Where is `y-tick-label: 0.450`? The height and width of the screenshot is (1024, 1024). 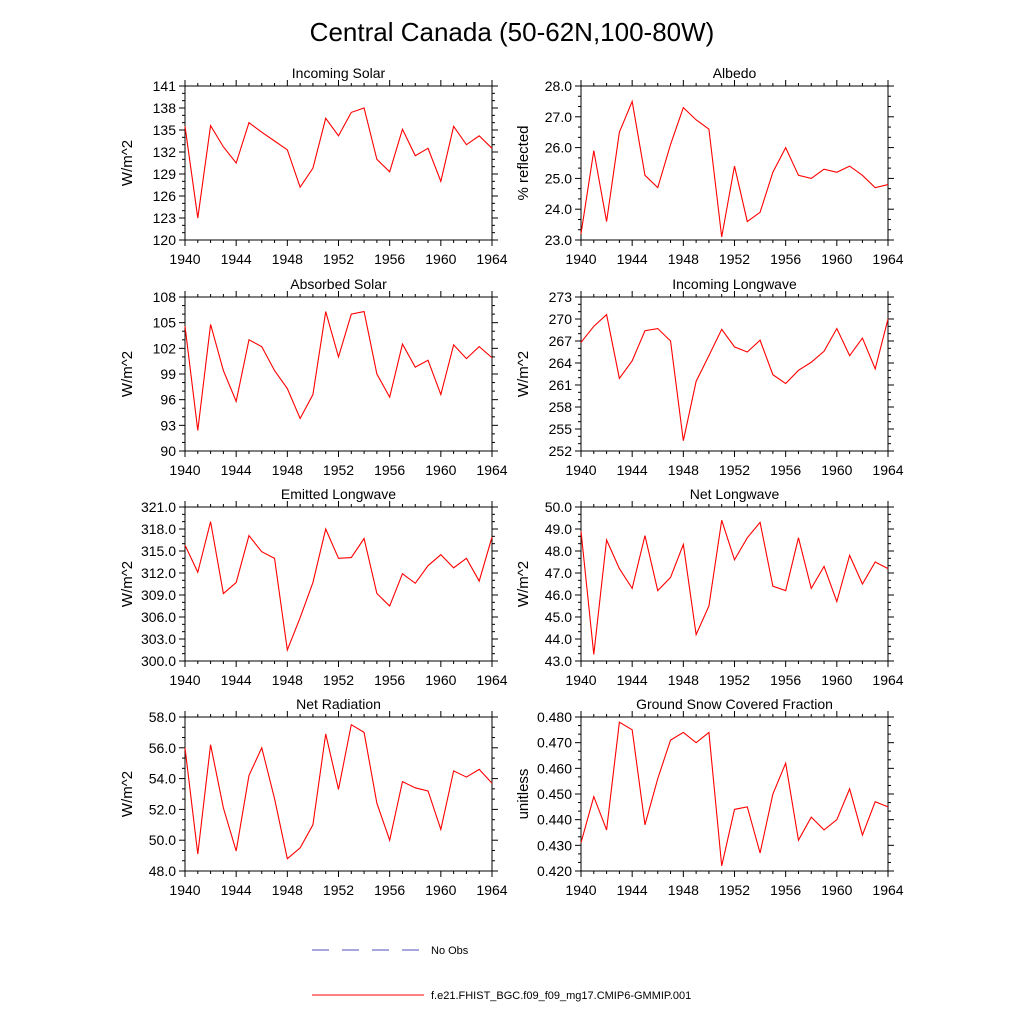 y-tick-label: 0.450 is located at coordinates (554, 794).